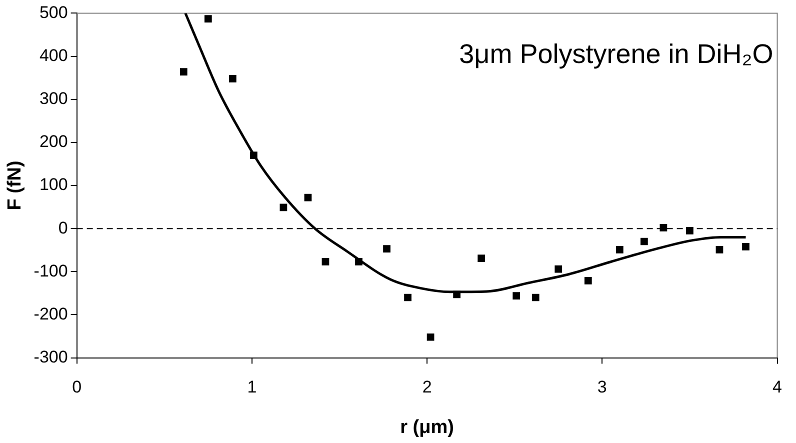  Describe the element at coordinates (15, 185) in the screenshot. I see `y-axis-title: F (fN)` at that location.